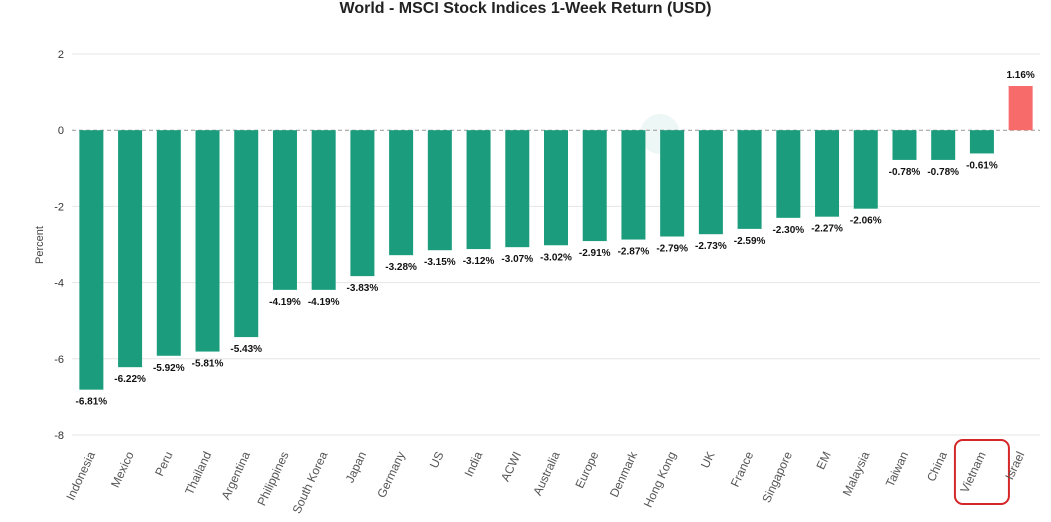 The width and height of the screenshot is (1051, 522). What do you see at coordinates (92, 402) in the screenshot?
I see `data-label: -6.81%` at bounding box center [92, 402].